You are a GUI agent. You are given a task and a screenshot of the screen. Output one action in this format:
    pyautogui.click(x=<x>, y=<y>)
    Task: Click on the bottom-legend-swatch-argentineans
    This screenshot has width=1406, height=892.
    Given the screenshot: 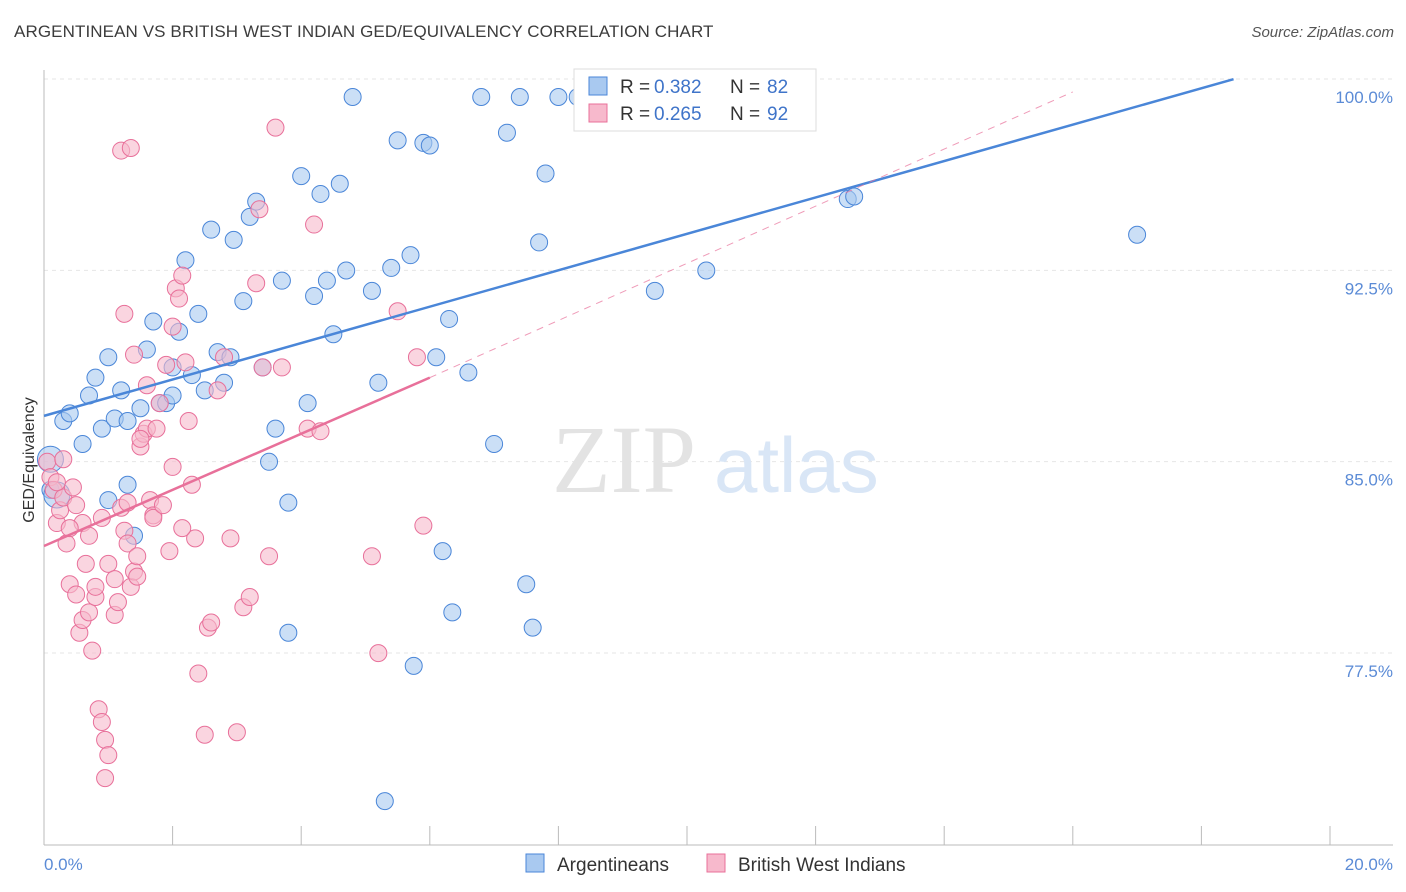 What is the action you would take?
    pyautogui.click(x=535, y=863)
    